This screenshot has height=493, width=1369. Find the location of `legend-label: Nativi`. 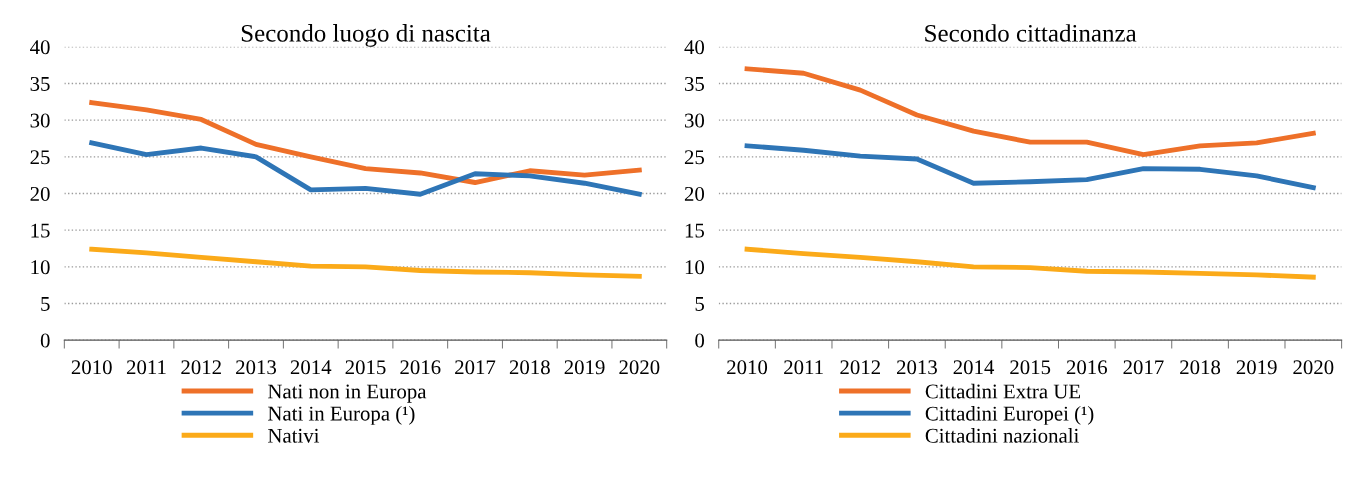

legend-label: Nativi is located at coordinates (294, 435).